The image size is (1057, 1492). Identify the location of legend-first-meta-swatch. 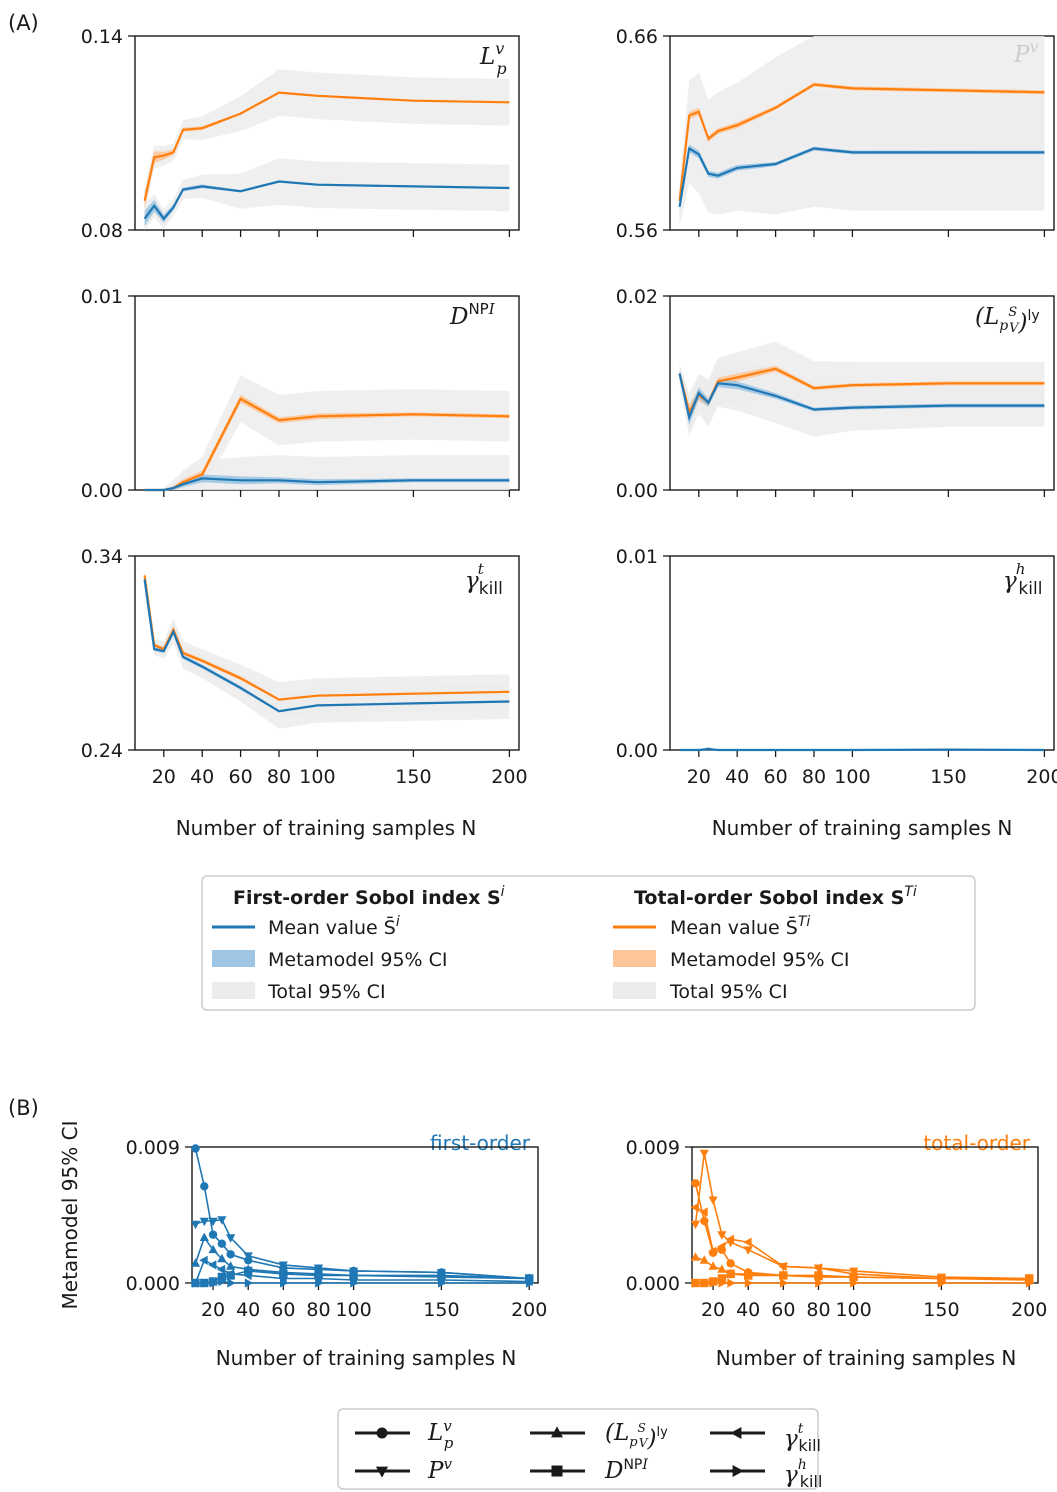
(233, 958).